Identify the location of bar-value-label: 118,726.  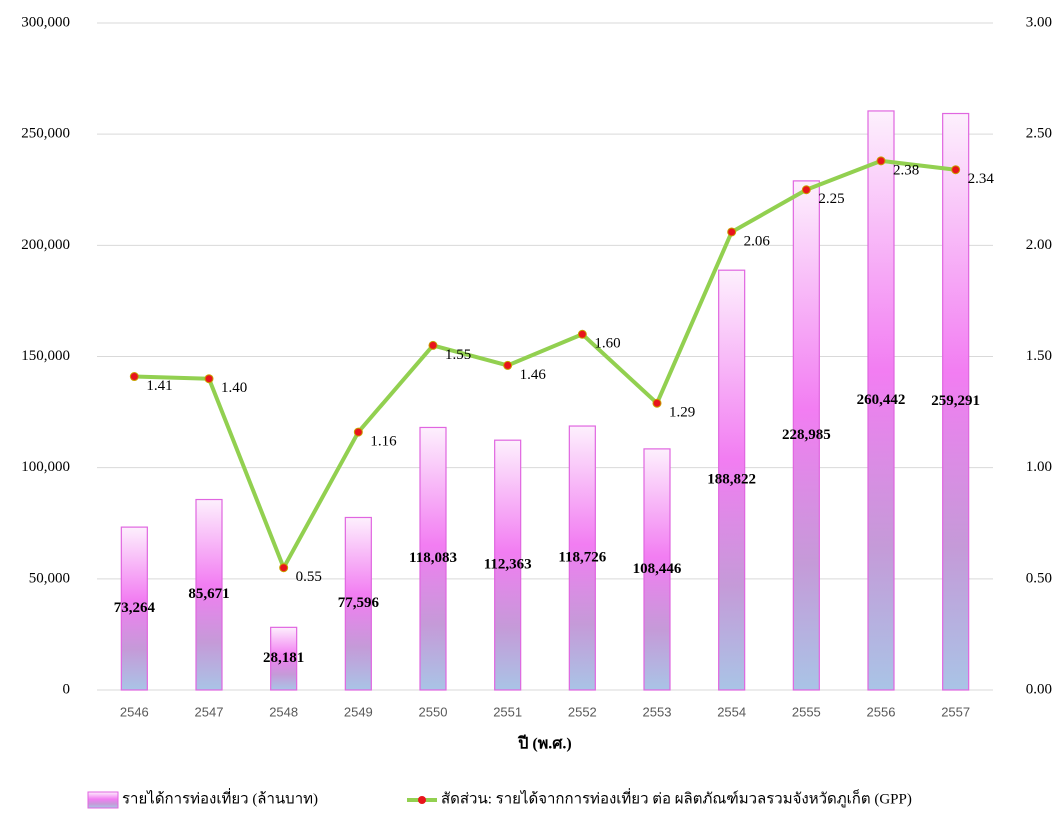
(582, 557).